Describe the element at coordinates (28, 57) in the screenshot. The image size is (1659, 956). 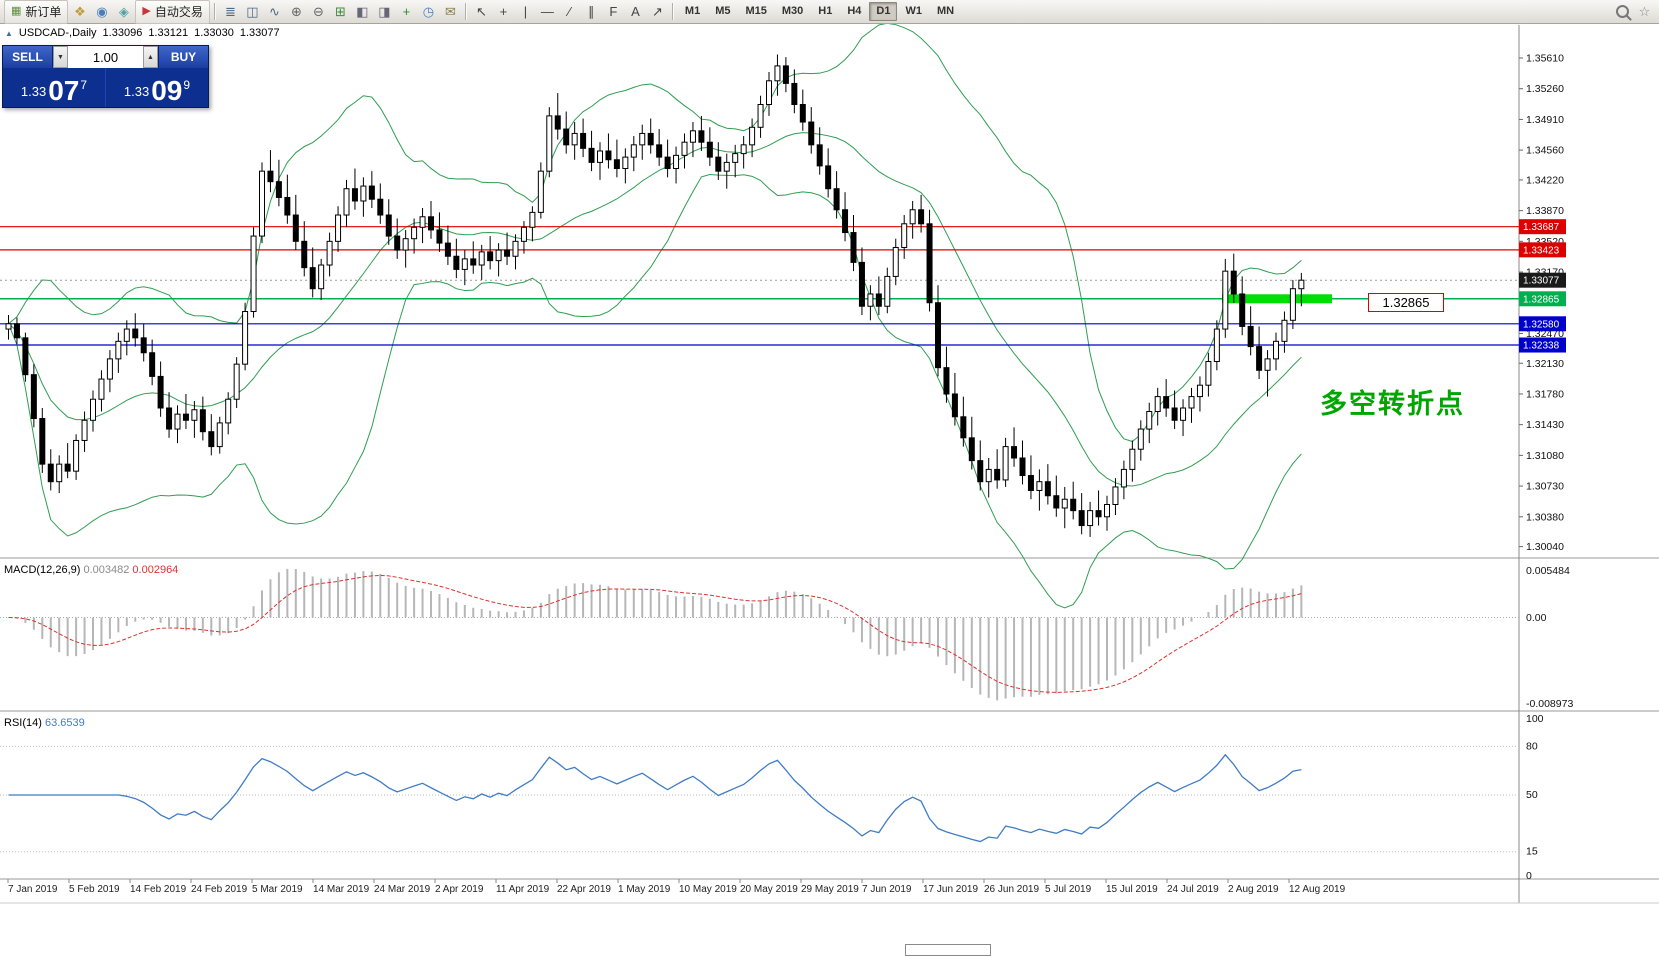
I see `sell-button: SELL` at that location.